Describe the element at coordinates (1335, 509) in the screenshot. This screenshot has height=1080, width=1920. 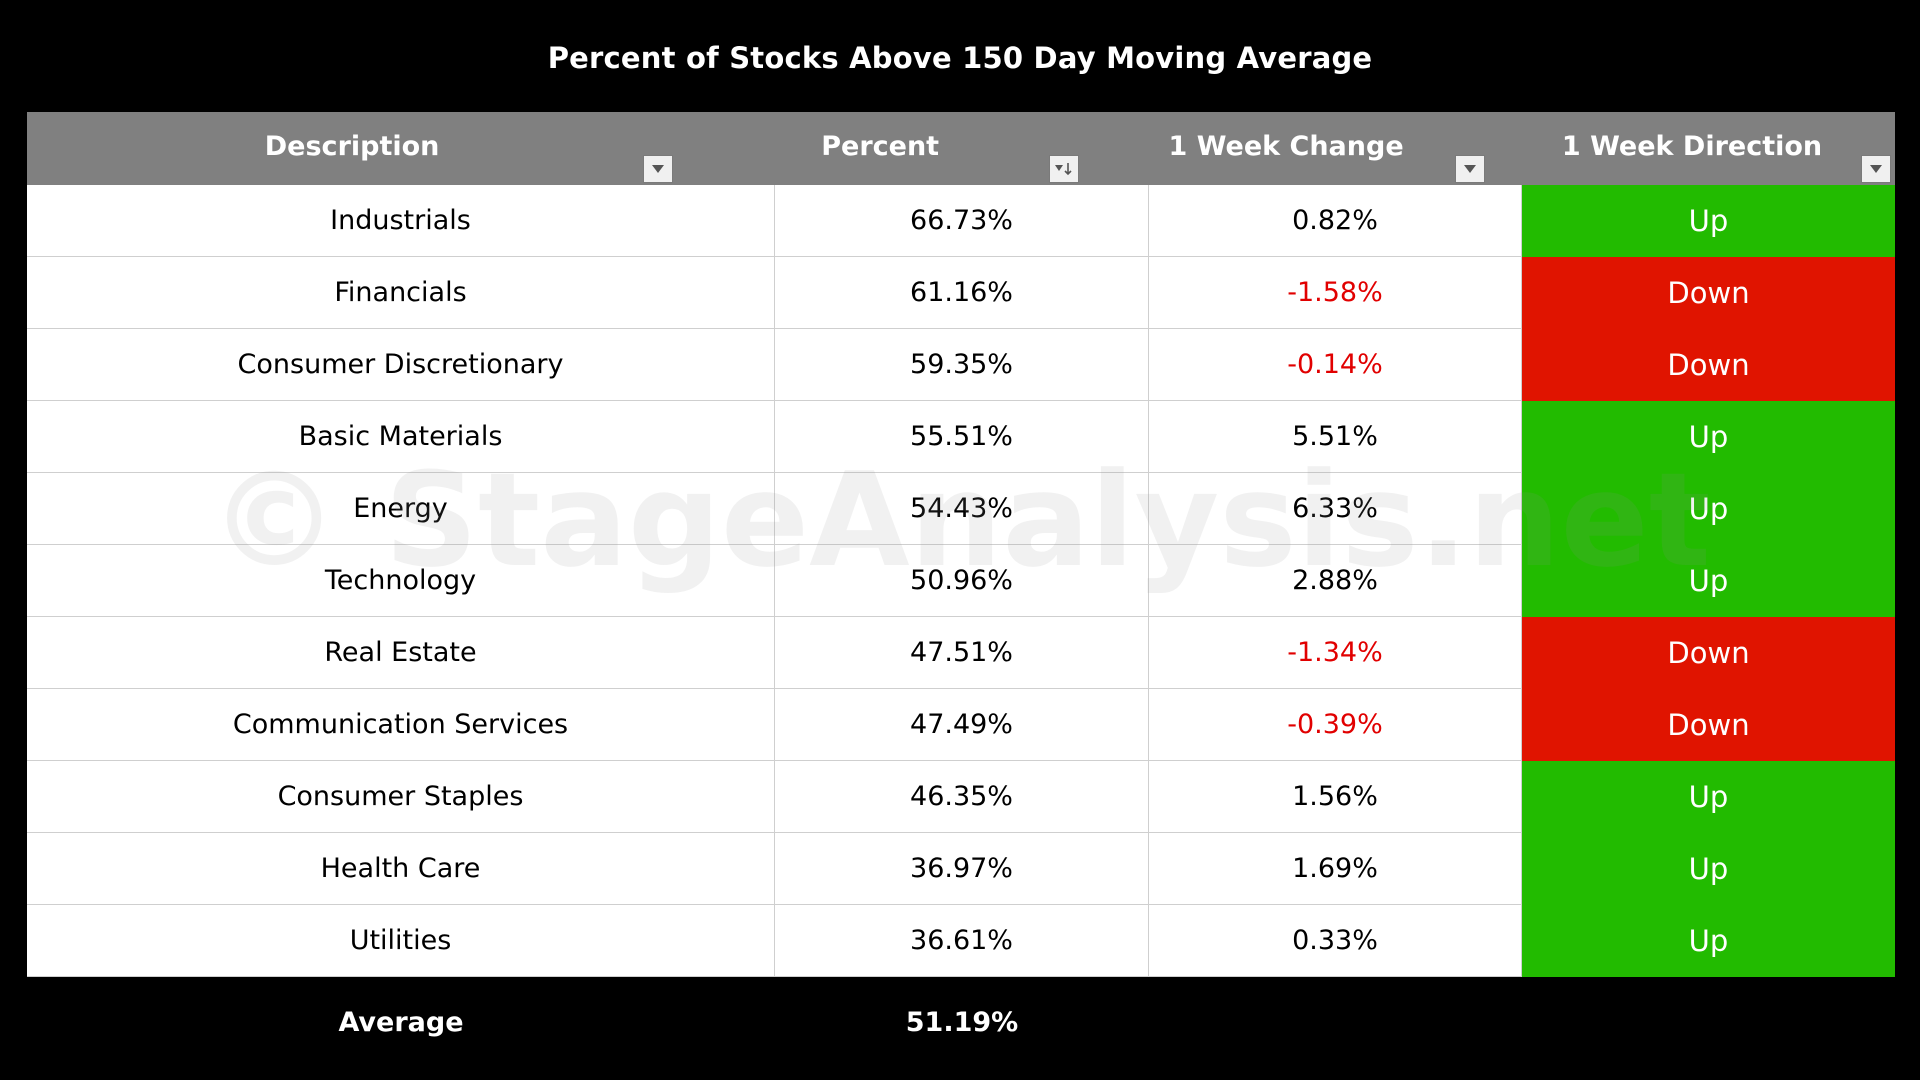
I see `cell-change: 6.33%` at that location.